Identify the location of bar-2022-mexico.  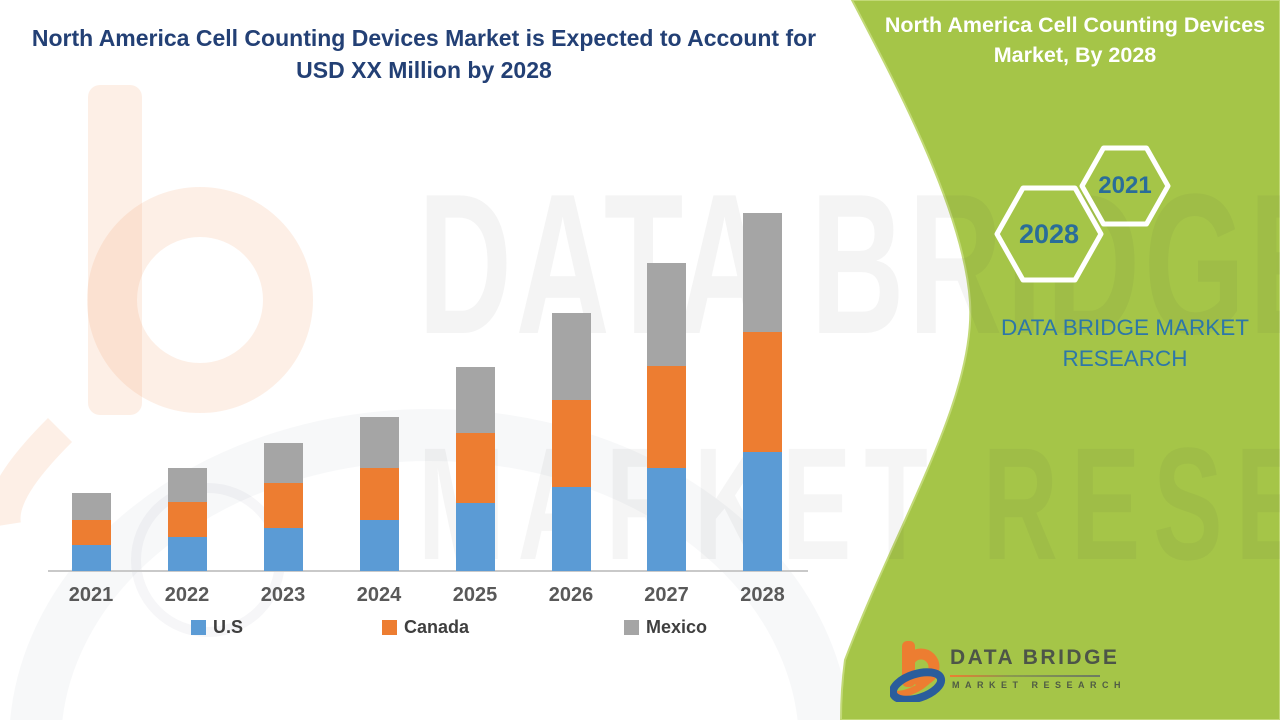
(187, 485).